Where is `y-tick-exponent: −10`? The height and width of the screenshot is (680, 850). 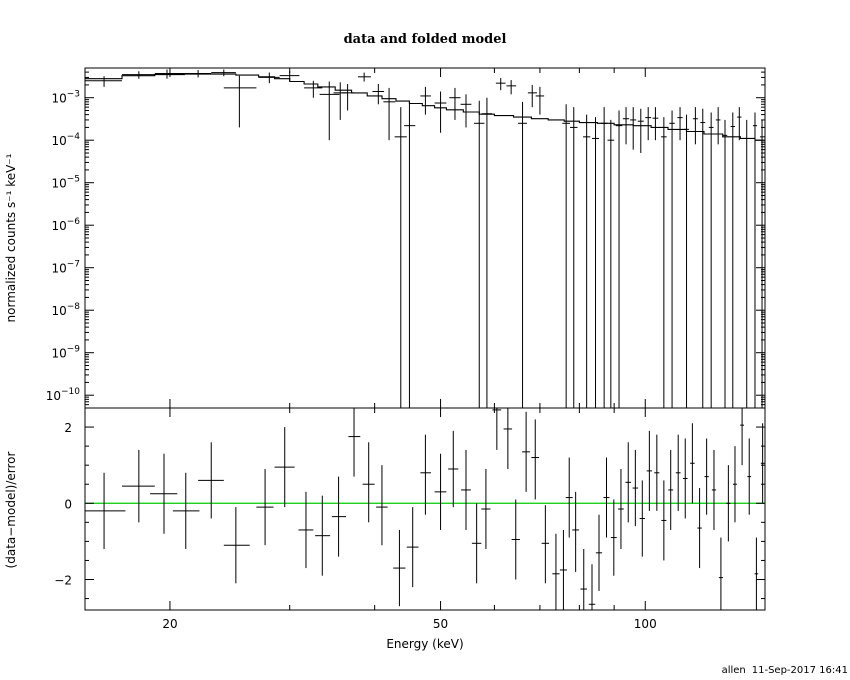
y-tick-exponent: −10 is located at coordinates (70, 392).